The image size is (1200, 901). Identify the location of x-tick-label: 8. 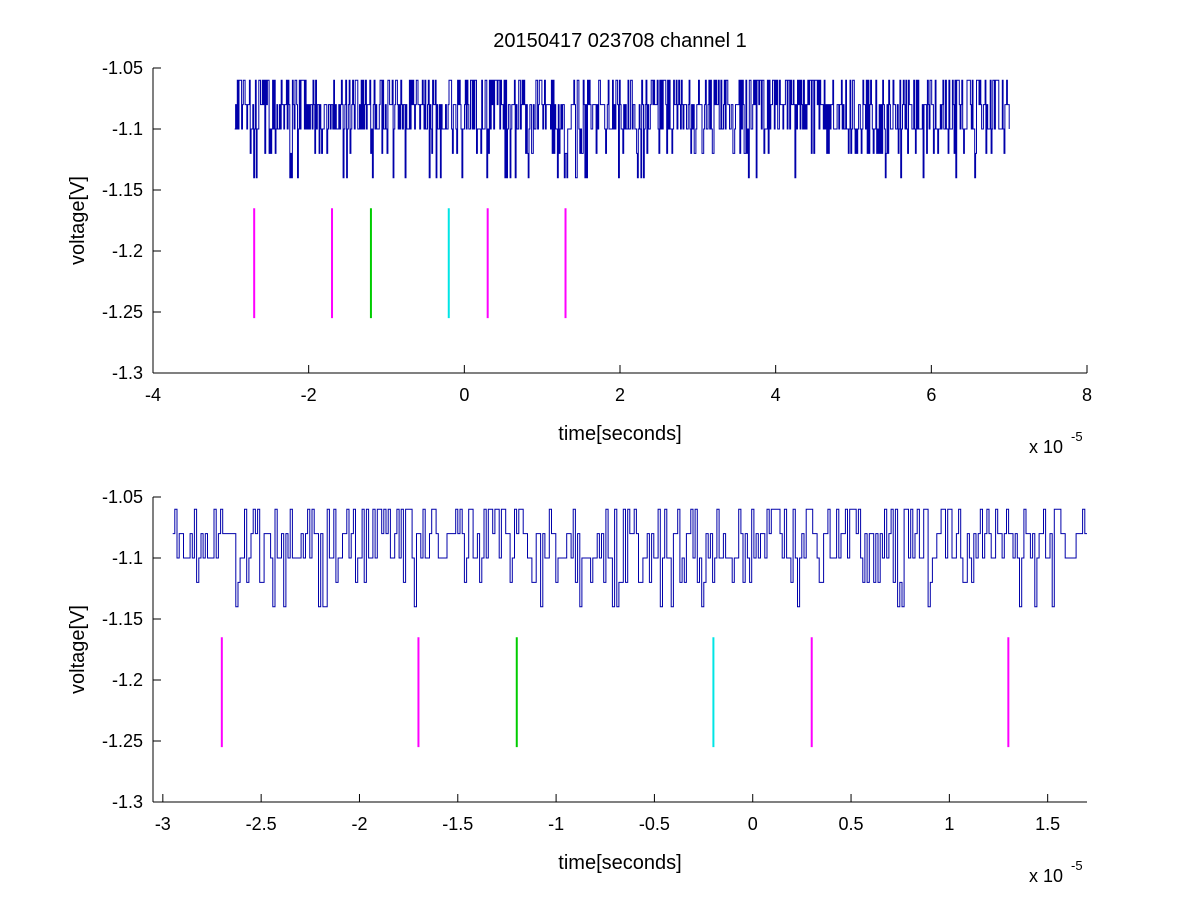
(1087, 395).